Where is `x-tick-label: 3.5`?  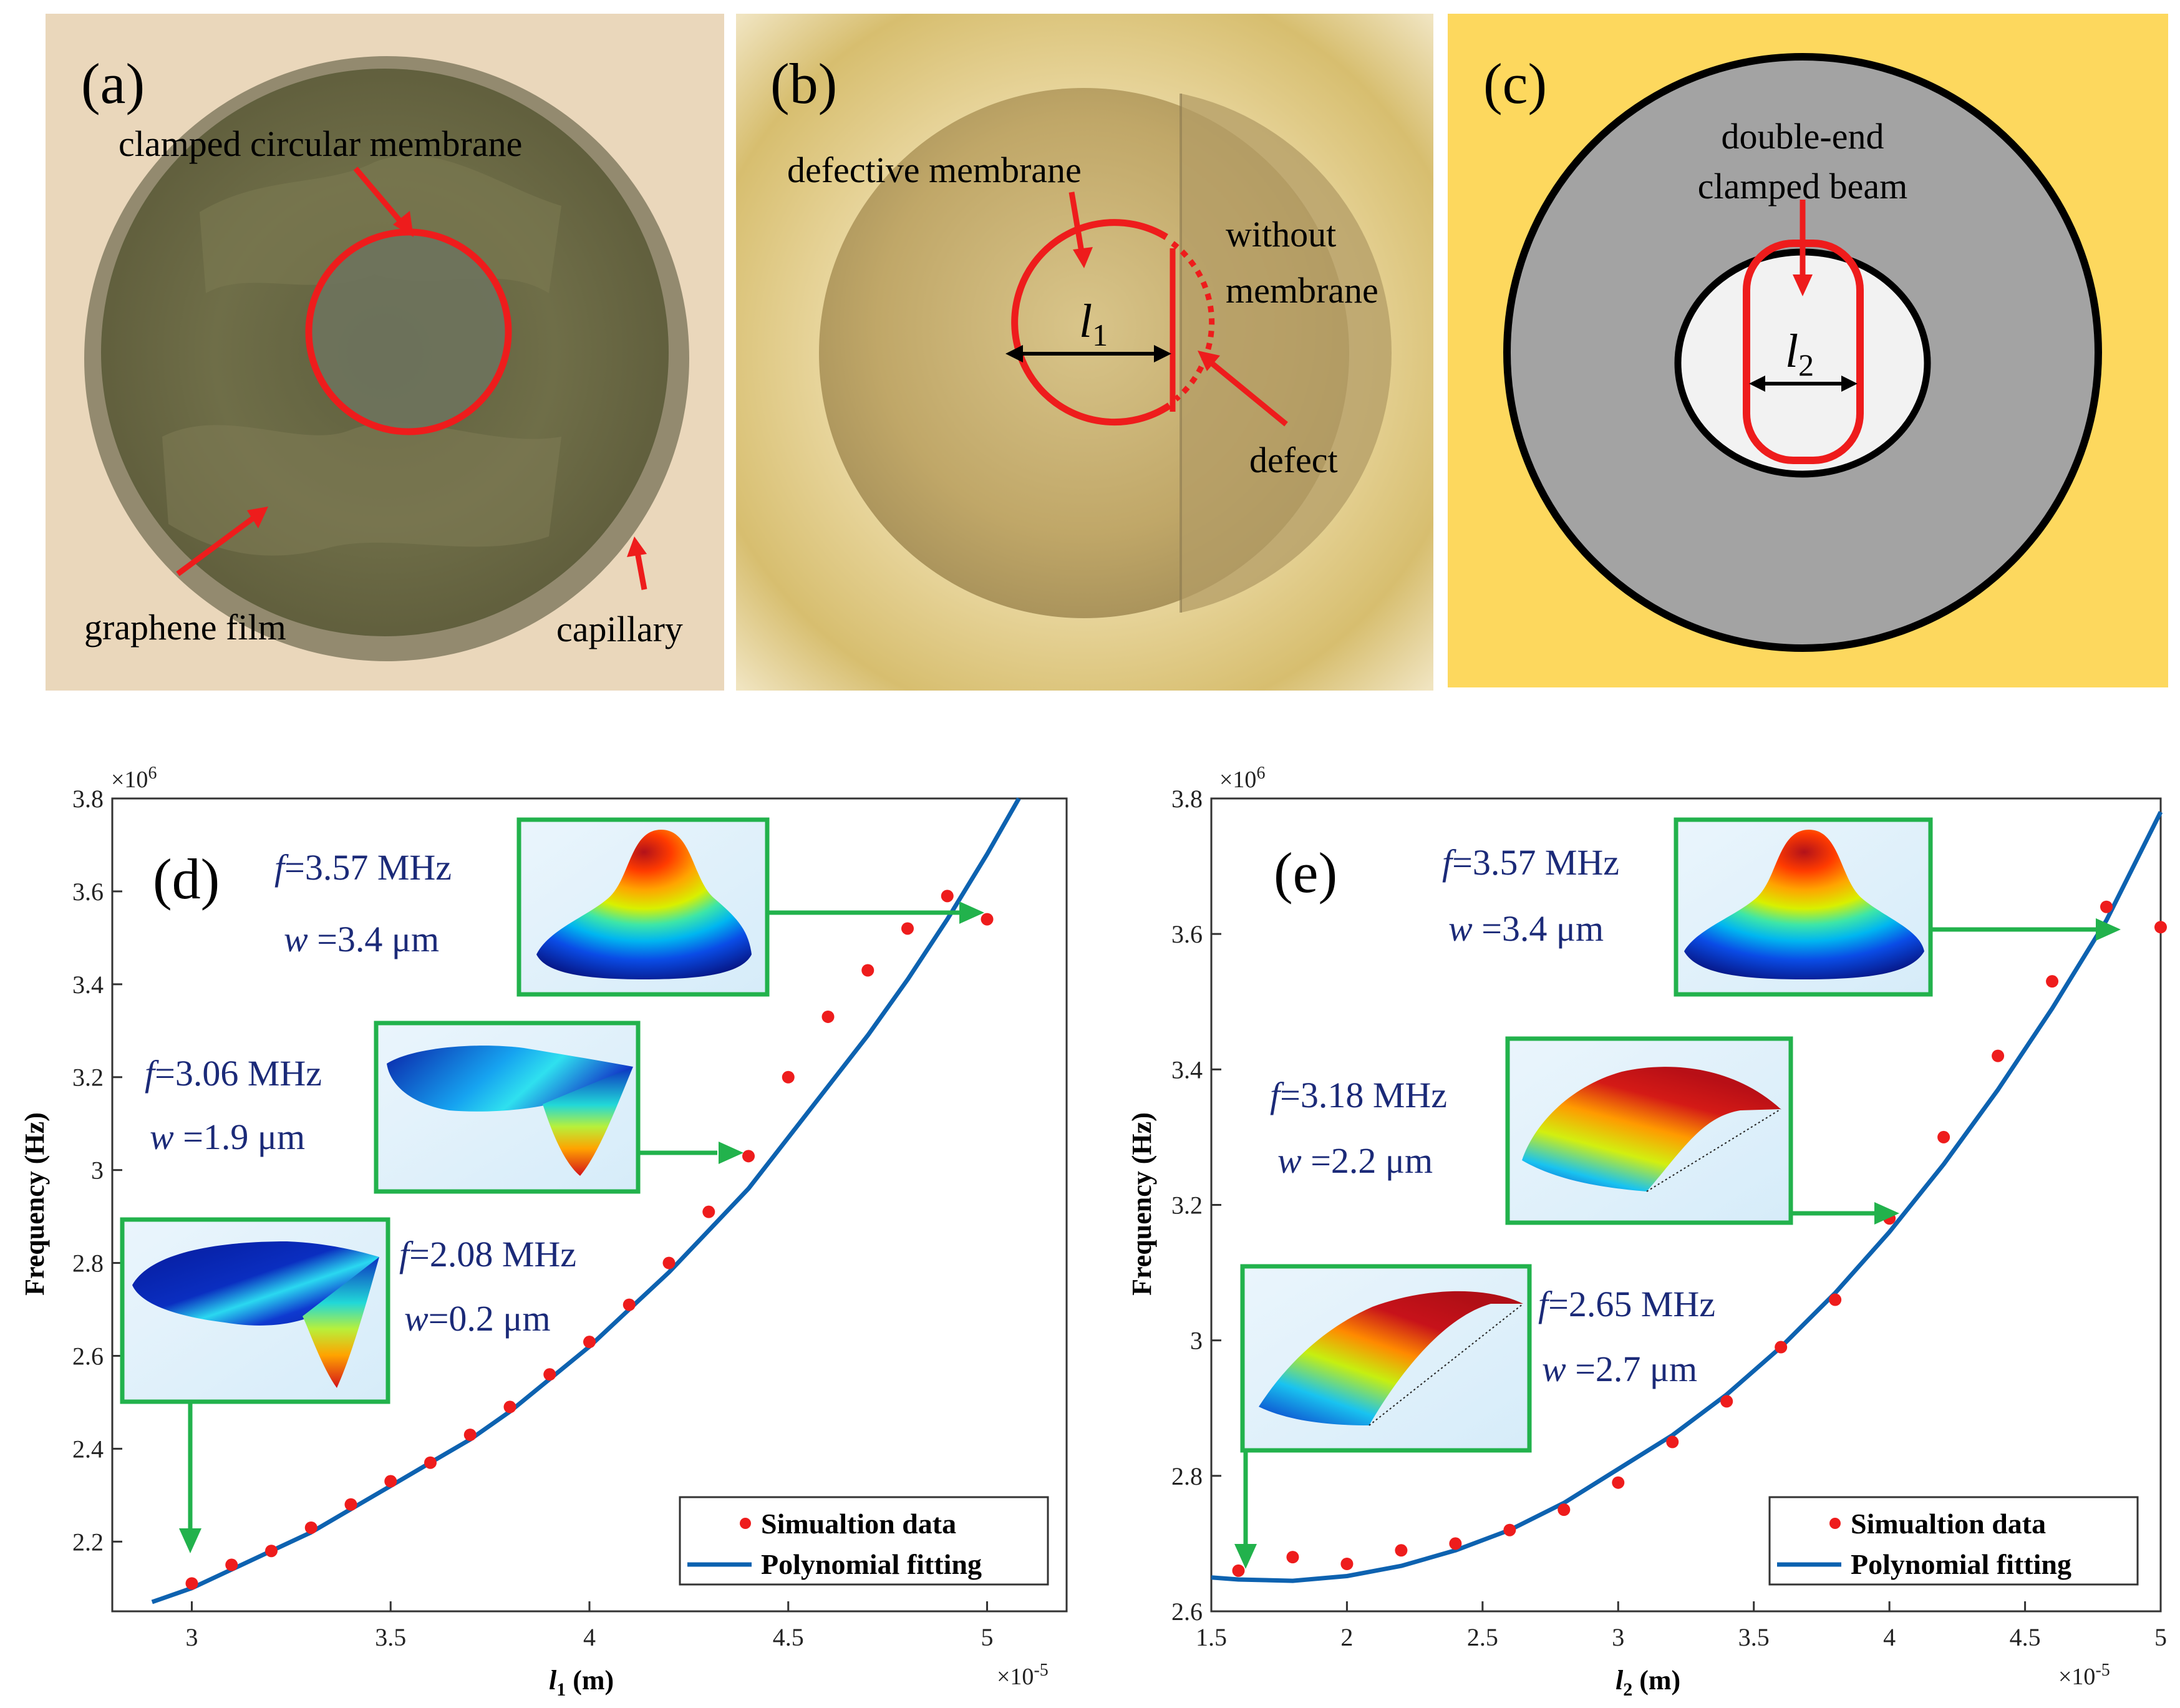 x-tick-label: 3.5 is located at coordinates (1754, 1637).